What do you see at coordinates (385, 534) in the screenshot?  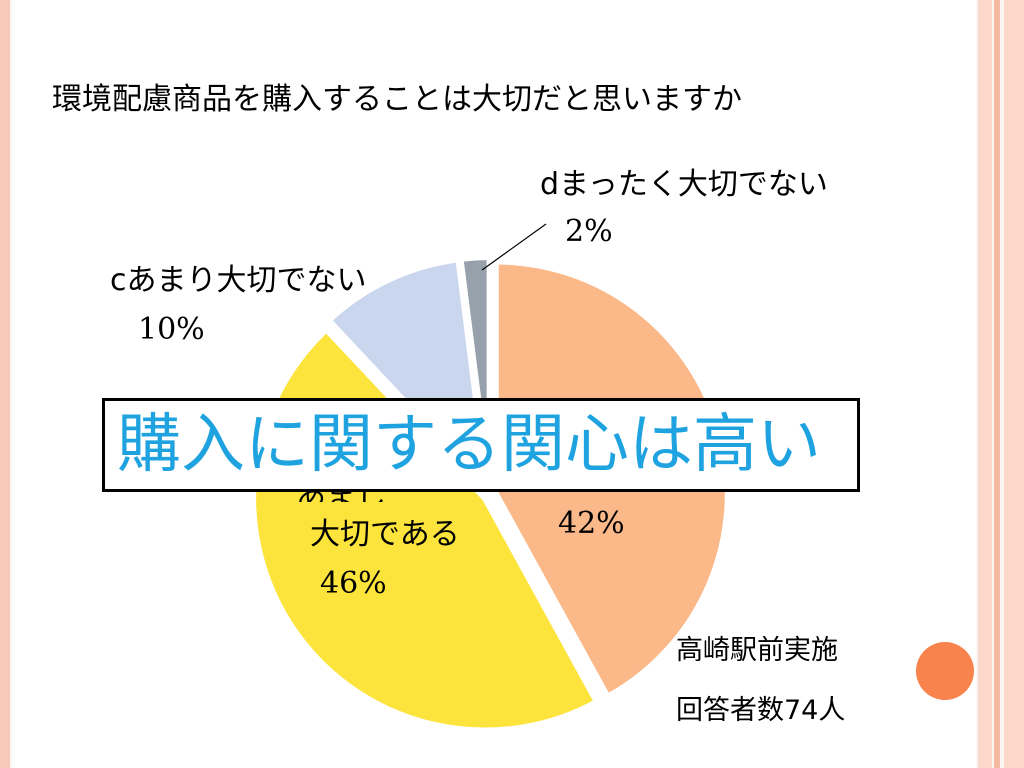 I see `label-slice-b: 大切である` at bounding box center [385, 534].